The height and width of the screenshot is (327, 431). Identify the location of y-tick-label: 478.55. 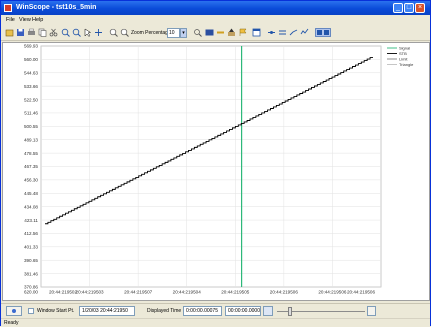
(31, 153).